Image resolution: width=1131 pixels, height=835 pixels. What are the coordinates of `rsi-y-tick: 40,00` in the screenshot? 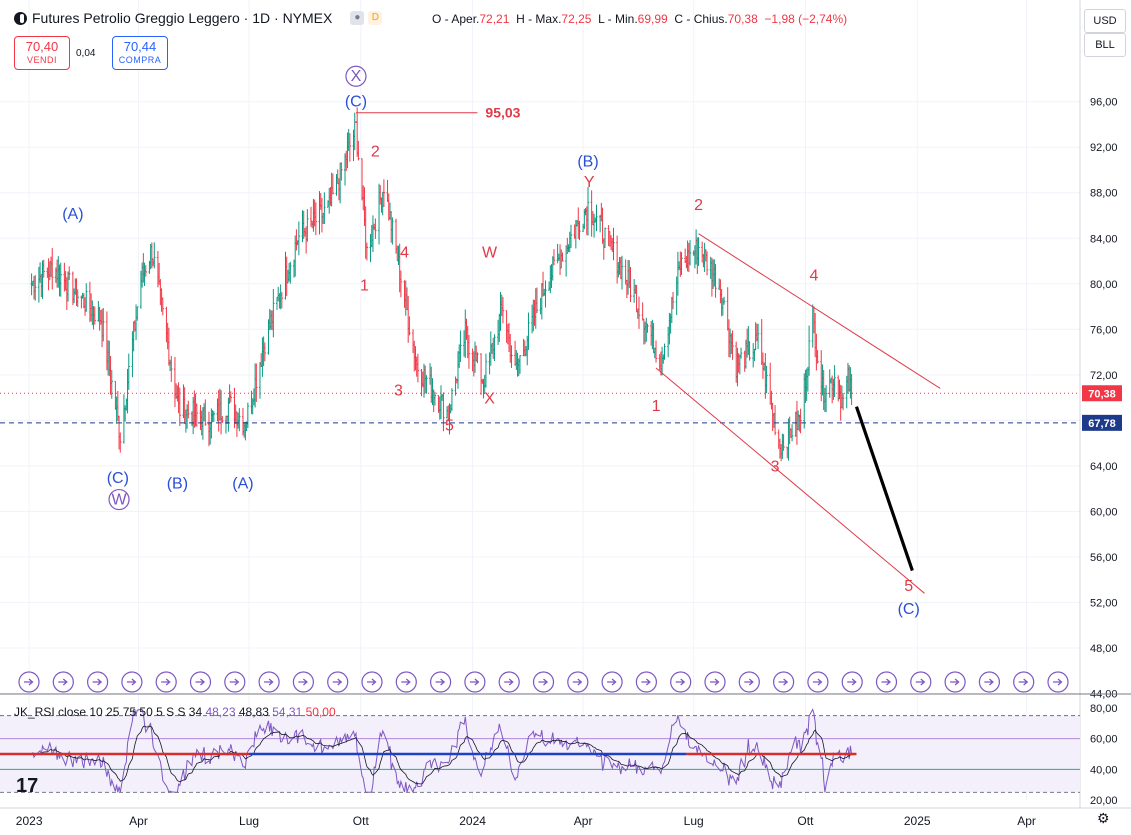 It's located at (1104, 770).